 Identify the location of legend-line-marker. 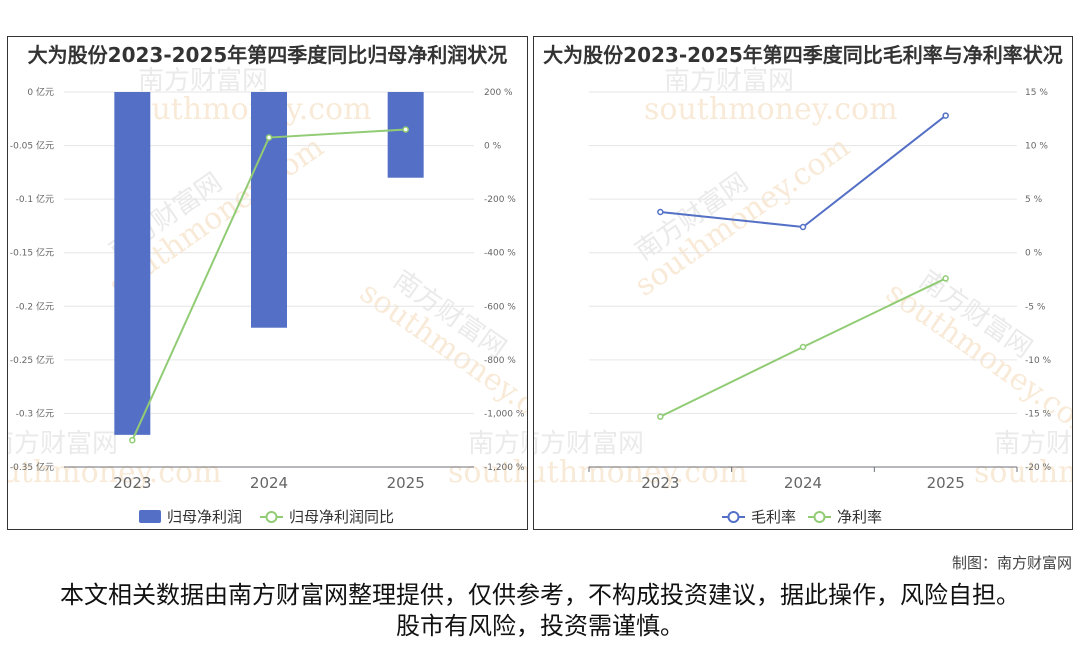
(271, 517).